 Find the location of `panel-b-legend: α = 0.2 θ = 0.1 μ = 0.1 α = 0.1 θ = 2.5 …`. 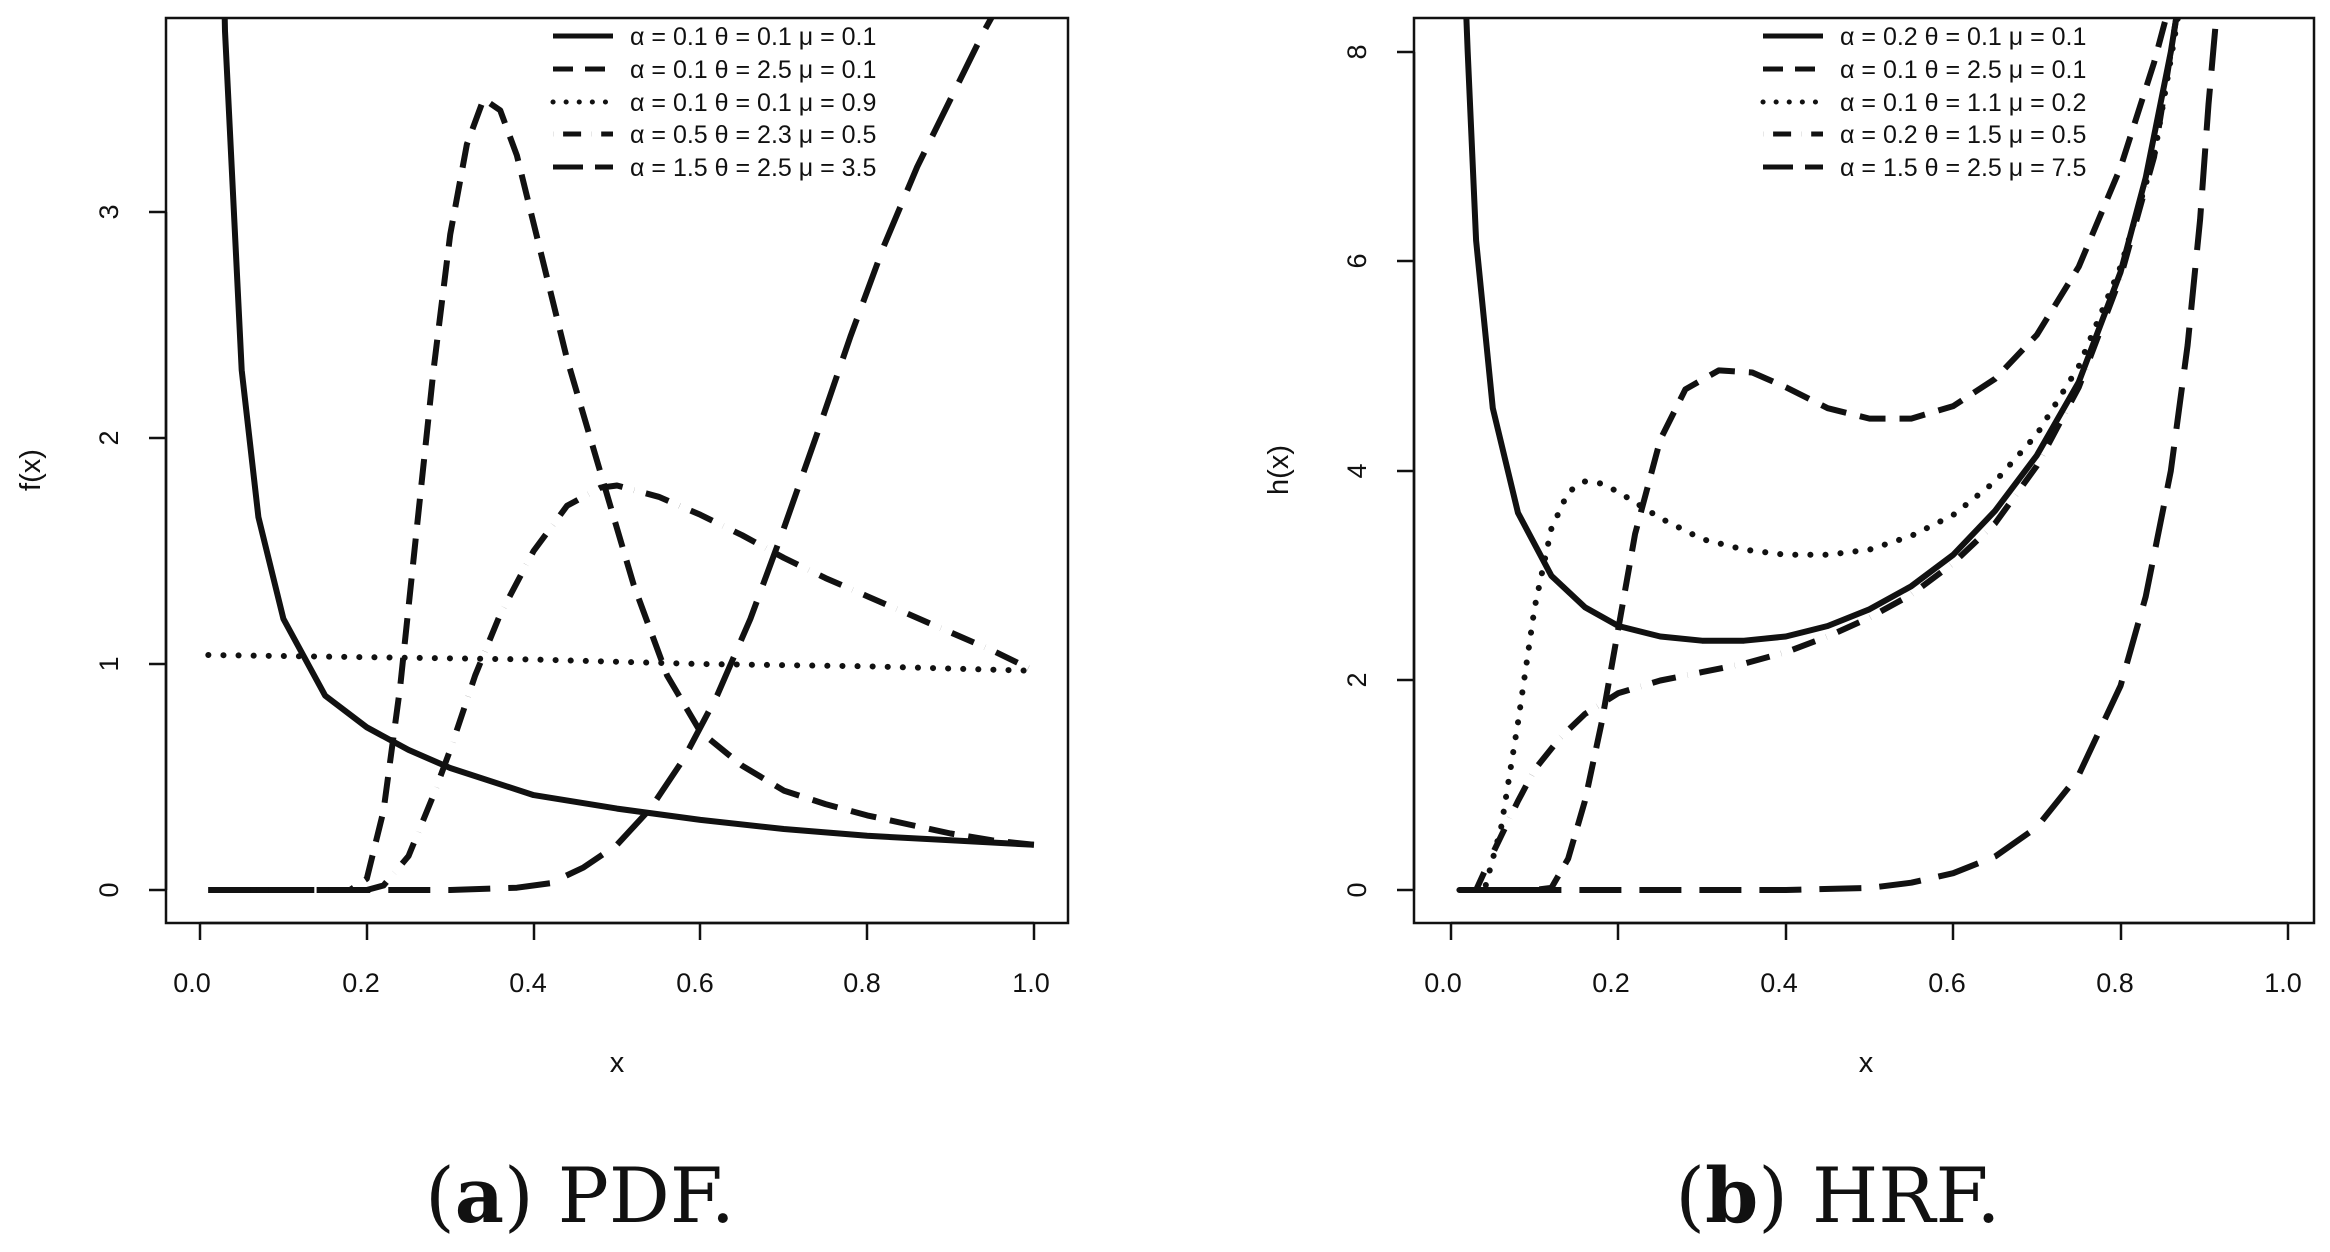

panel-b-legend: α = 0.2 θ = 0.1 μ = 0.1 α = 0.1 θ = 2.5 … is located at coordinates (1923, 102).